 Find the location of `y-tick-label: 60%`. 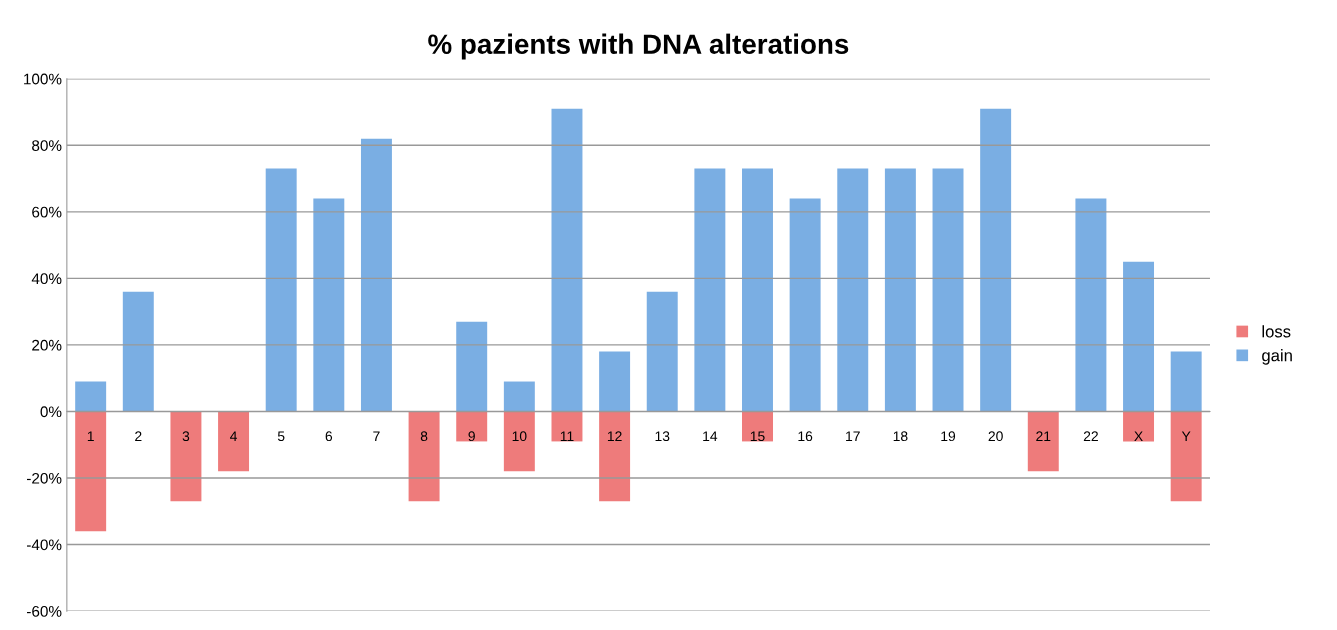

y-tick-label: 60% is located at coordinates (47, 212).